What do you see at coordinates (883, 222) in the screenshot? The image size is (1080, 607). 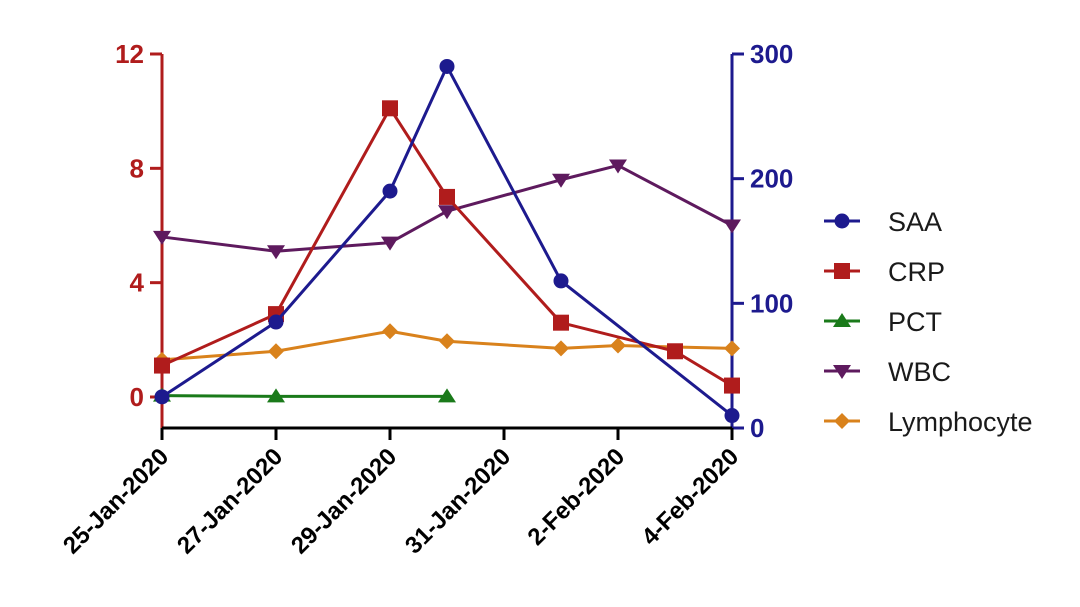 I see `legend-item-saa: SAA` at bounding box center [883, 222].